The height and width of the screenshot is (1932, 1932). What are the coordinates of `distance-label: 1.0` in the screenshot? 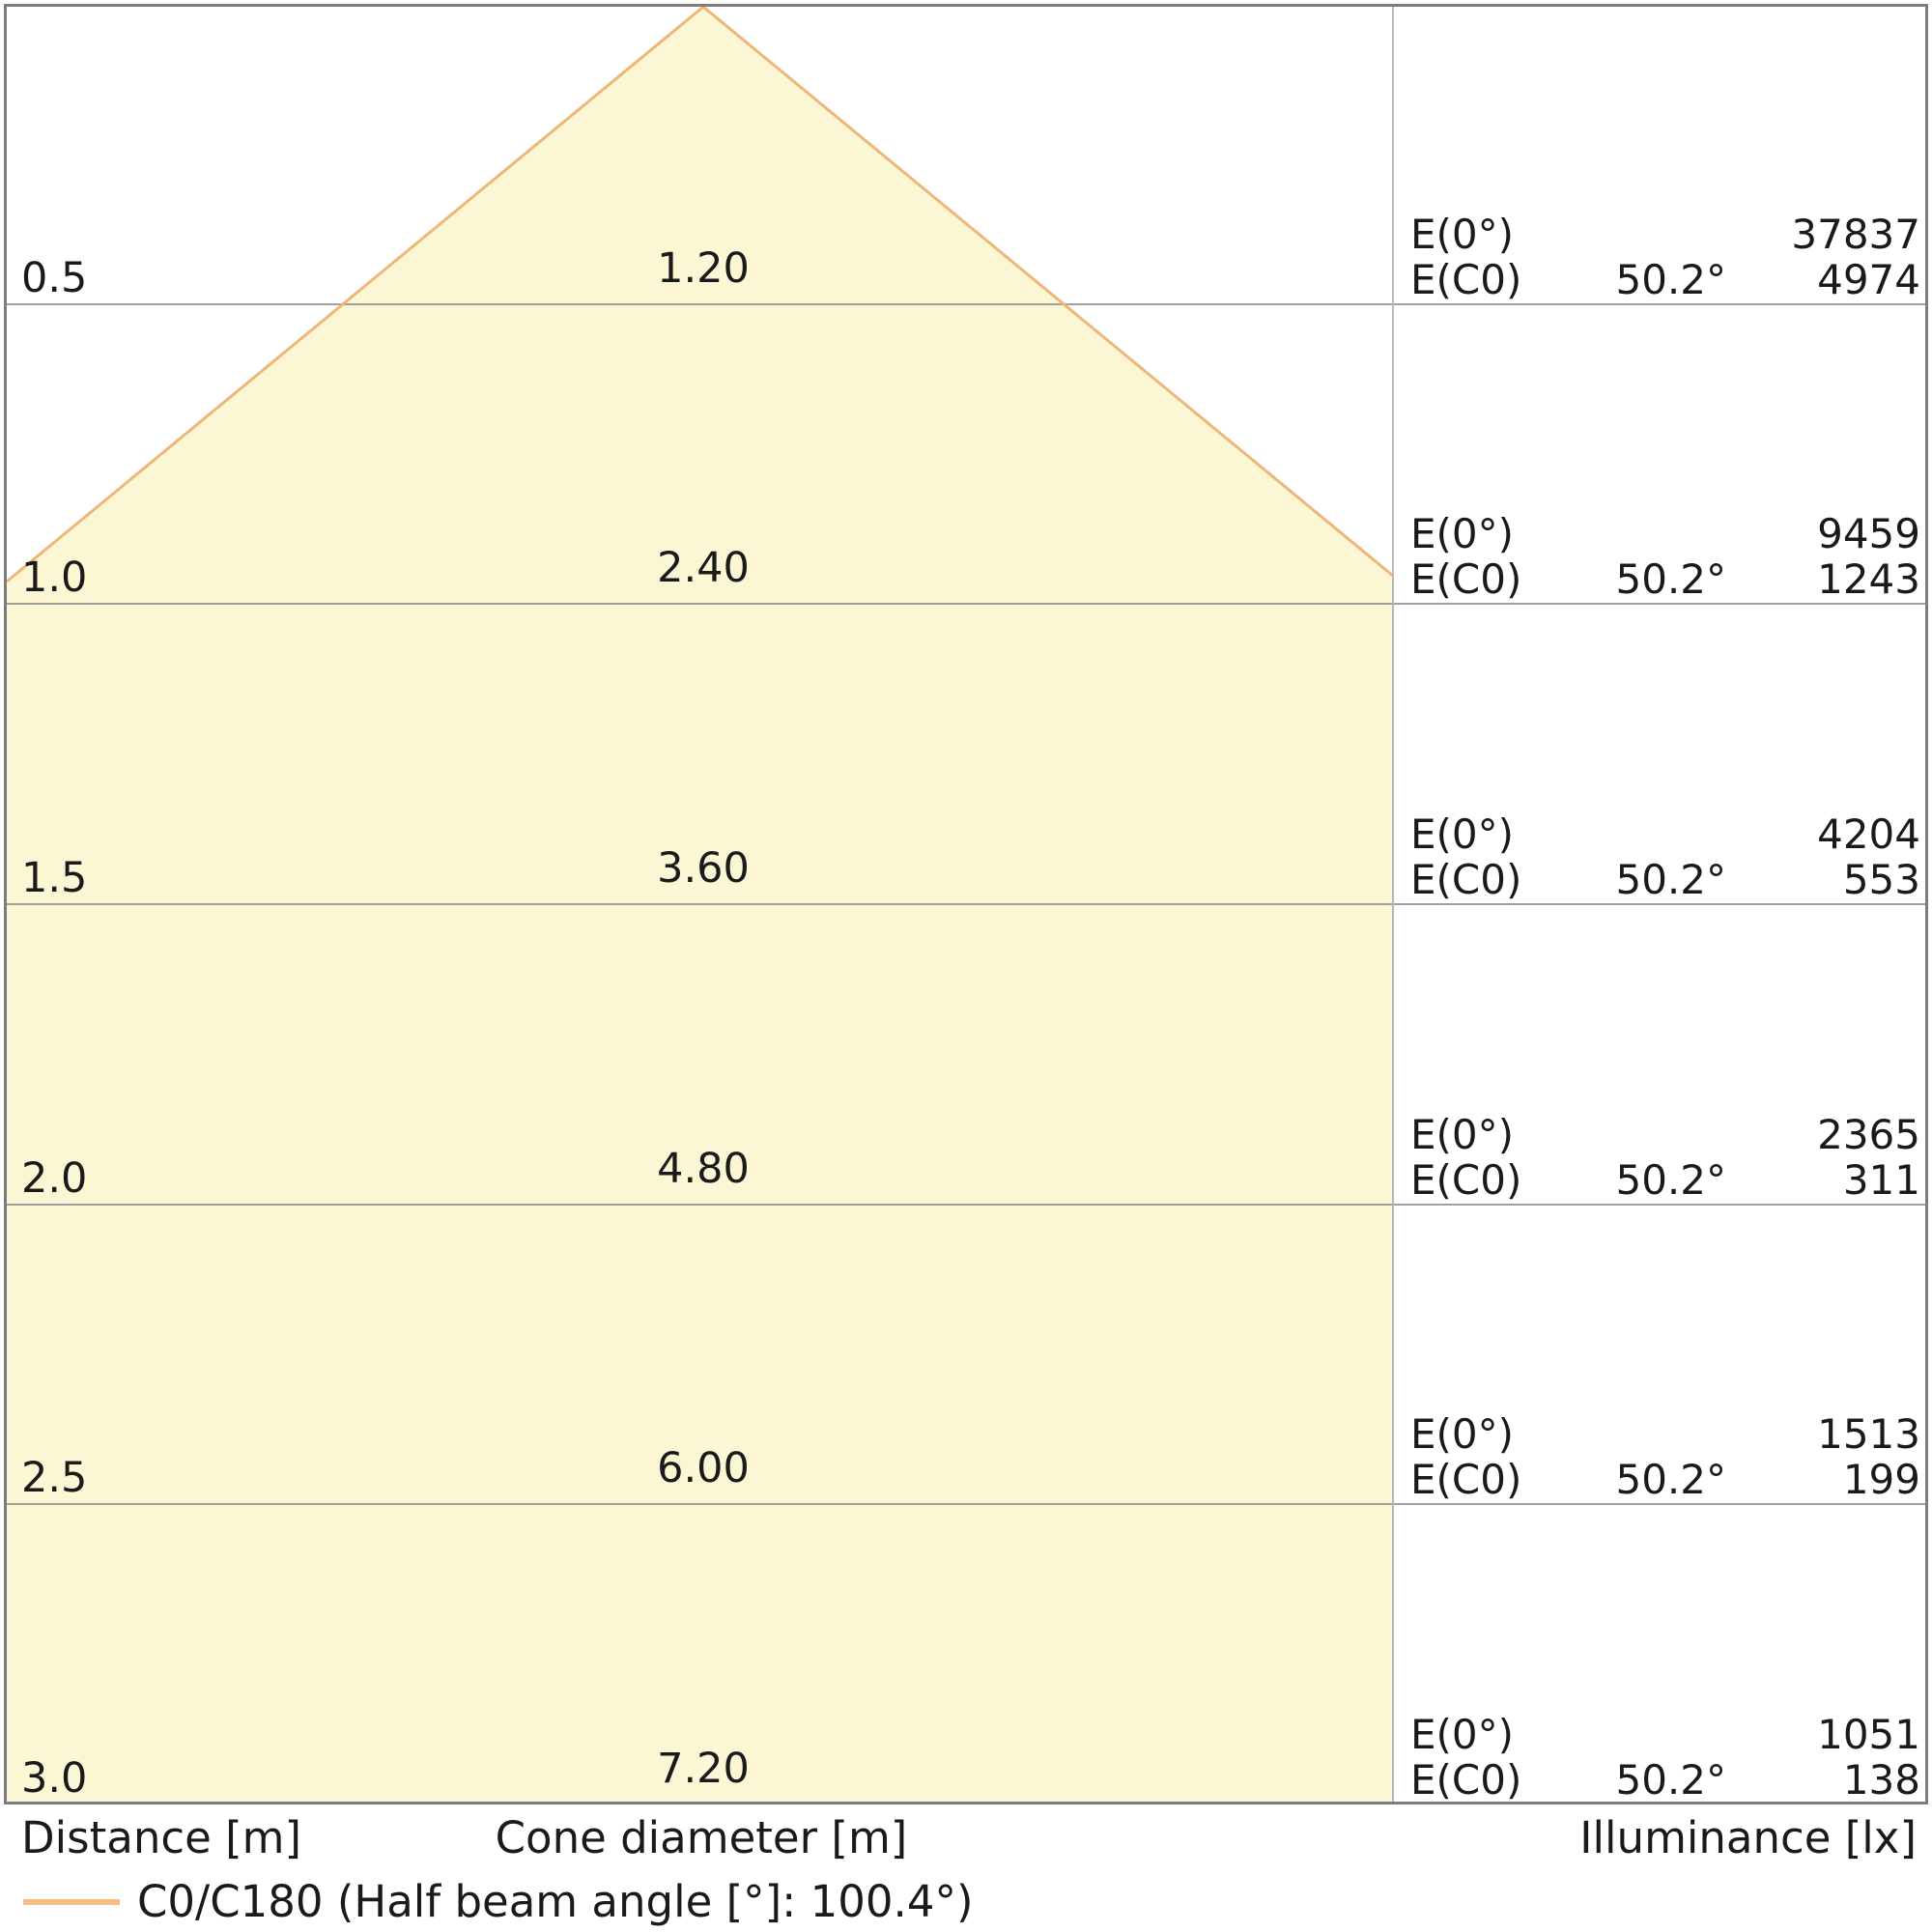 It's located at (54, 578).